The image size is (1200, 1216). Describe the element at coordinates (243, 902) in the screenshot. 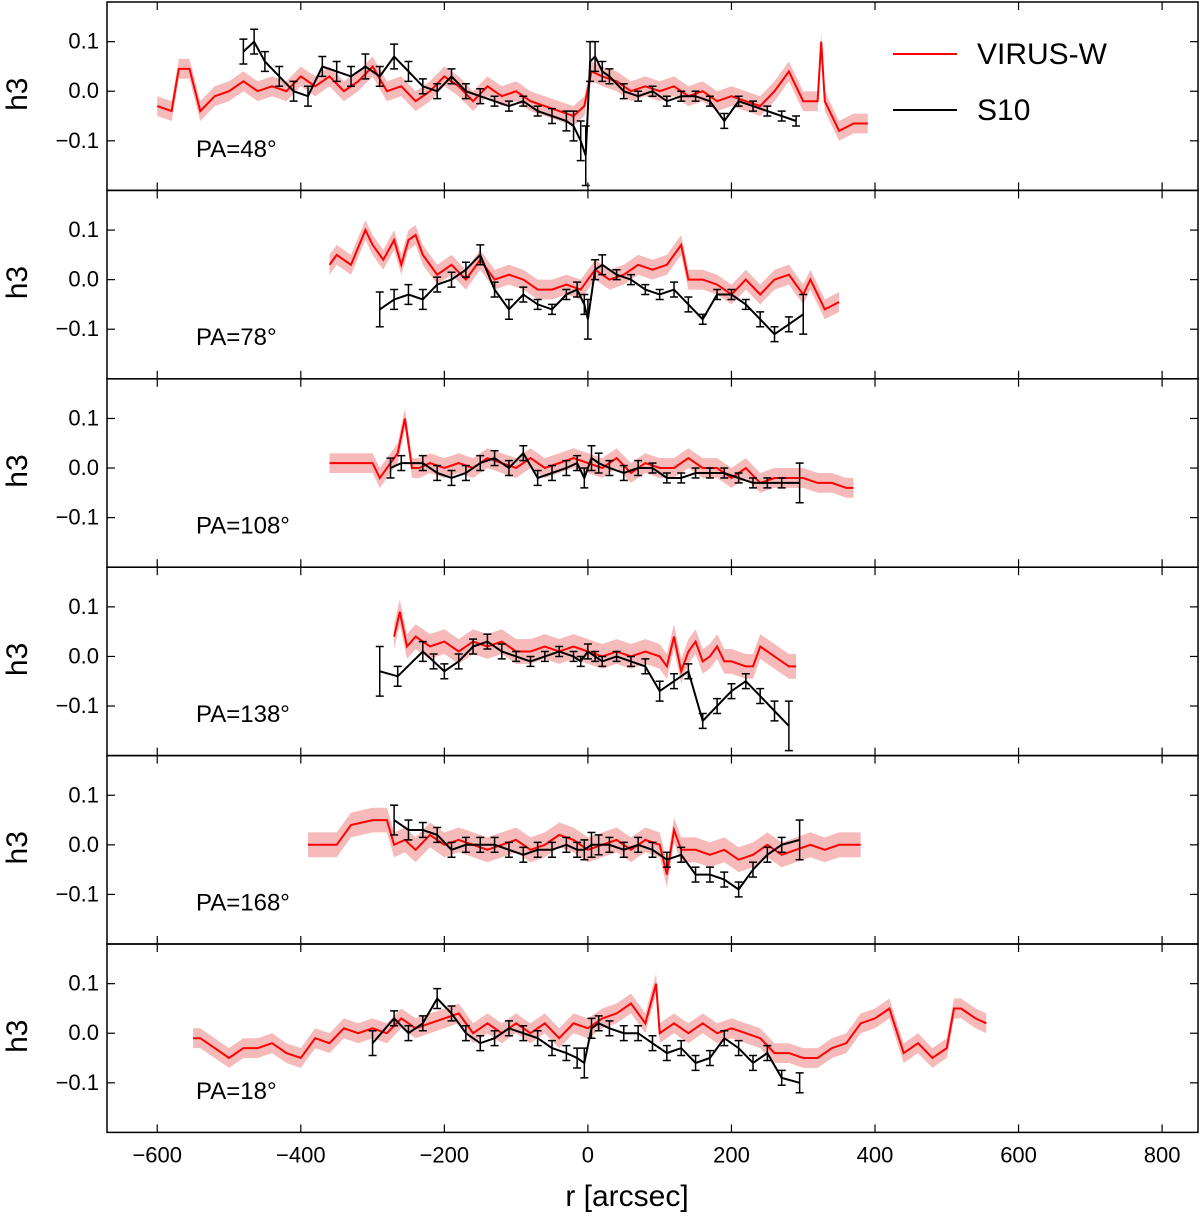

I see `pa-label: PA=168°` at that location.